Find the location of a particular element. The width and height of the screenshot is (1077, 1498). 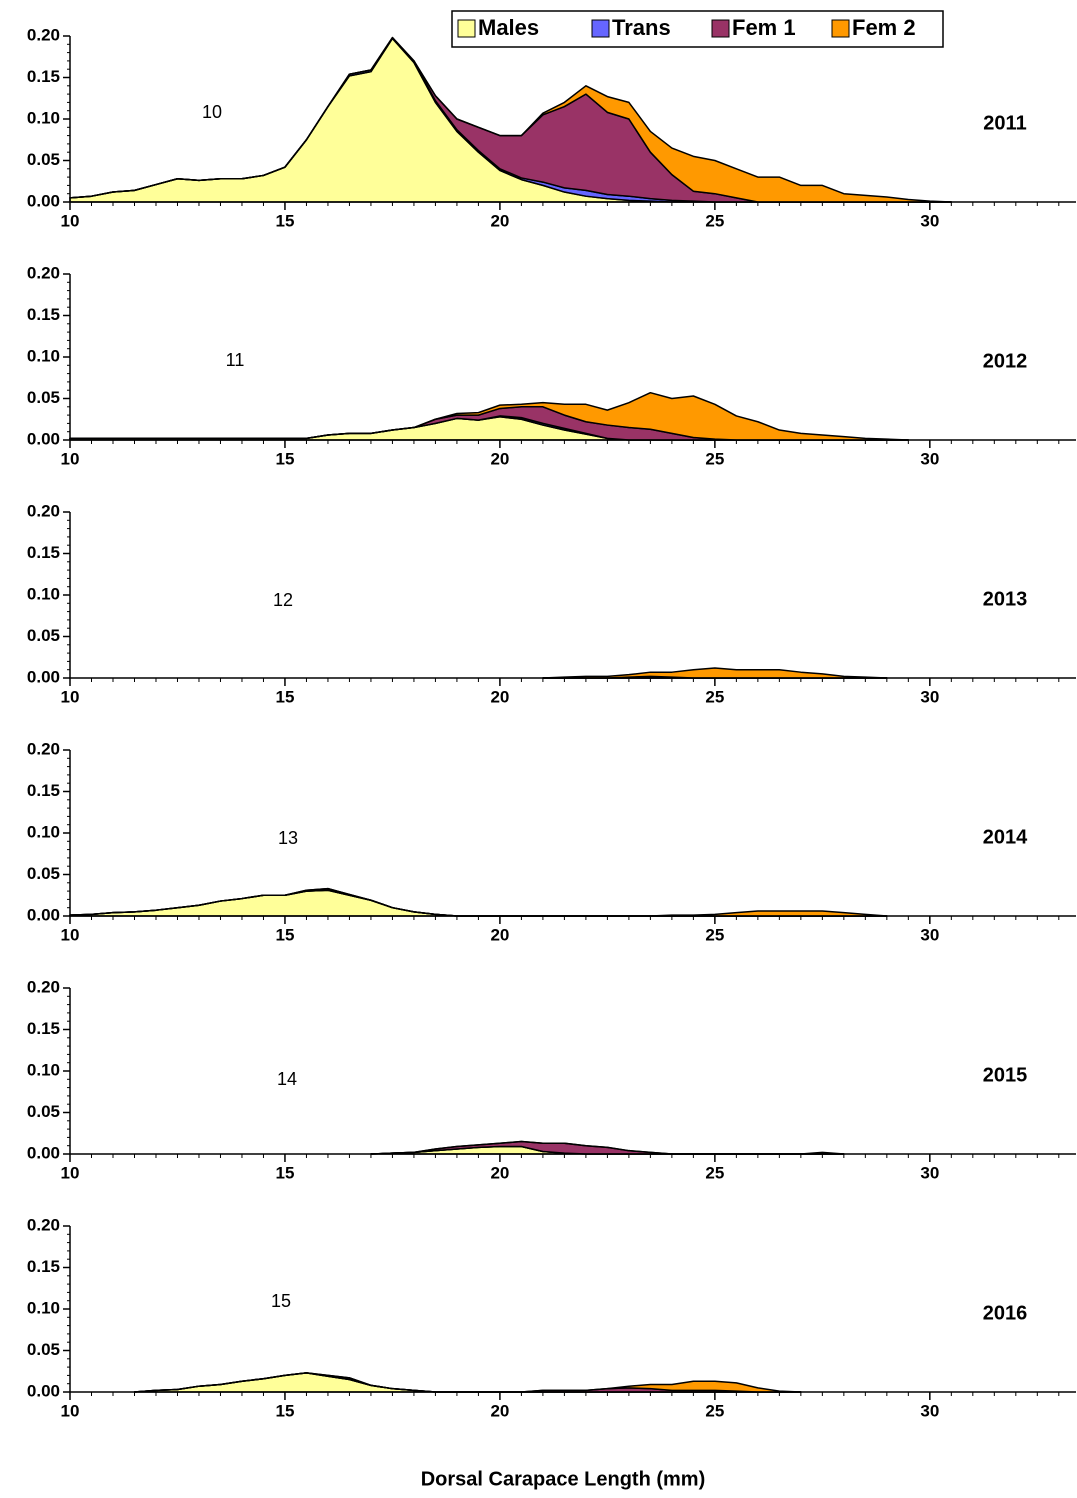

panel-annotation: 13 is located at coordinates (288, 838).